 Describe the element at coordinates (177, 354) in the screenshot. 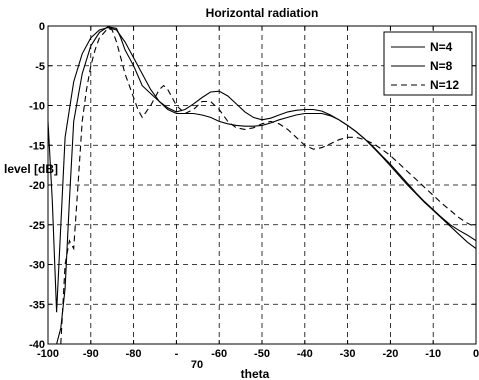

I see `x-tick-label: -` at that location.